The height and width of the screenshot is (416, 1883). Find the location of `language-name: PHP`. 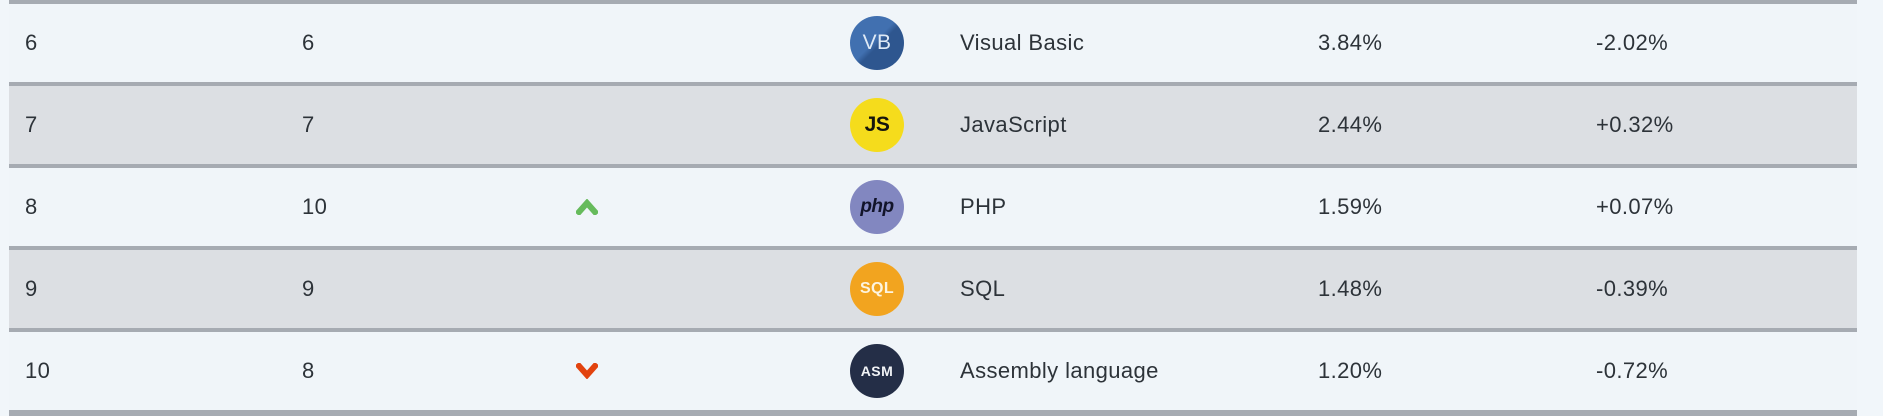

language-name: PHP is located at coordinates (983, 206).